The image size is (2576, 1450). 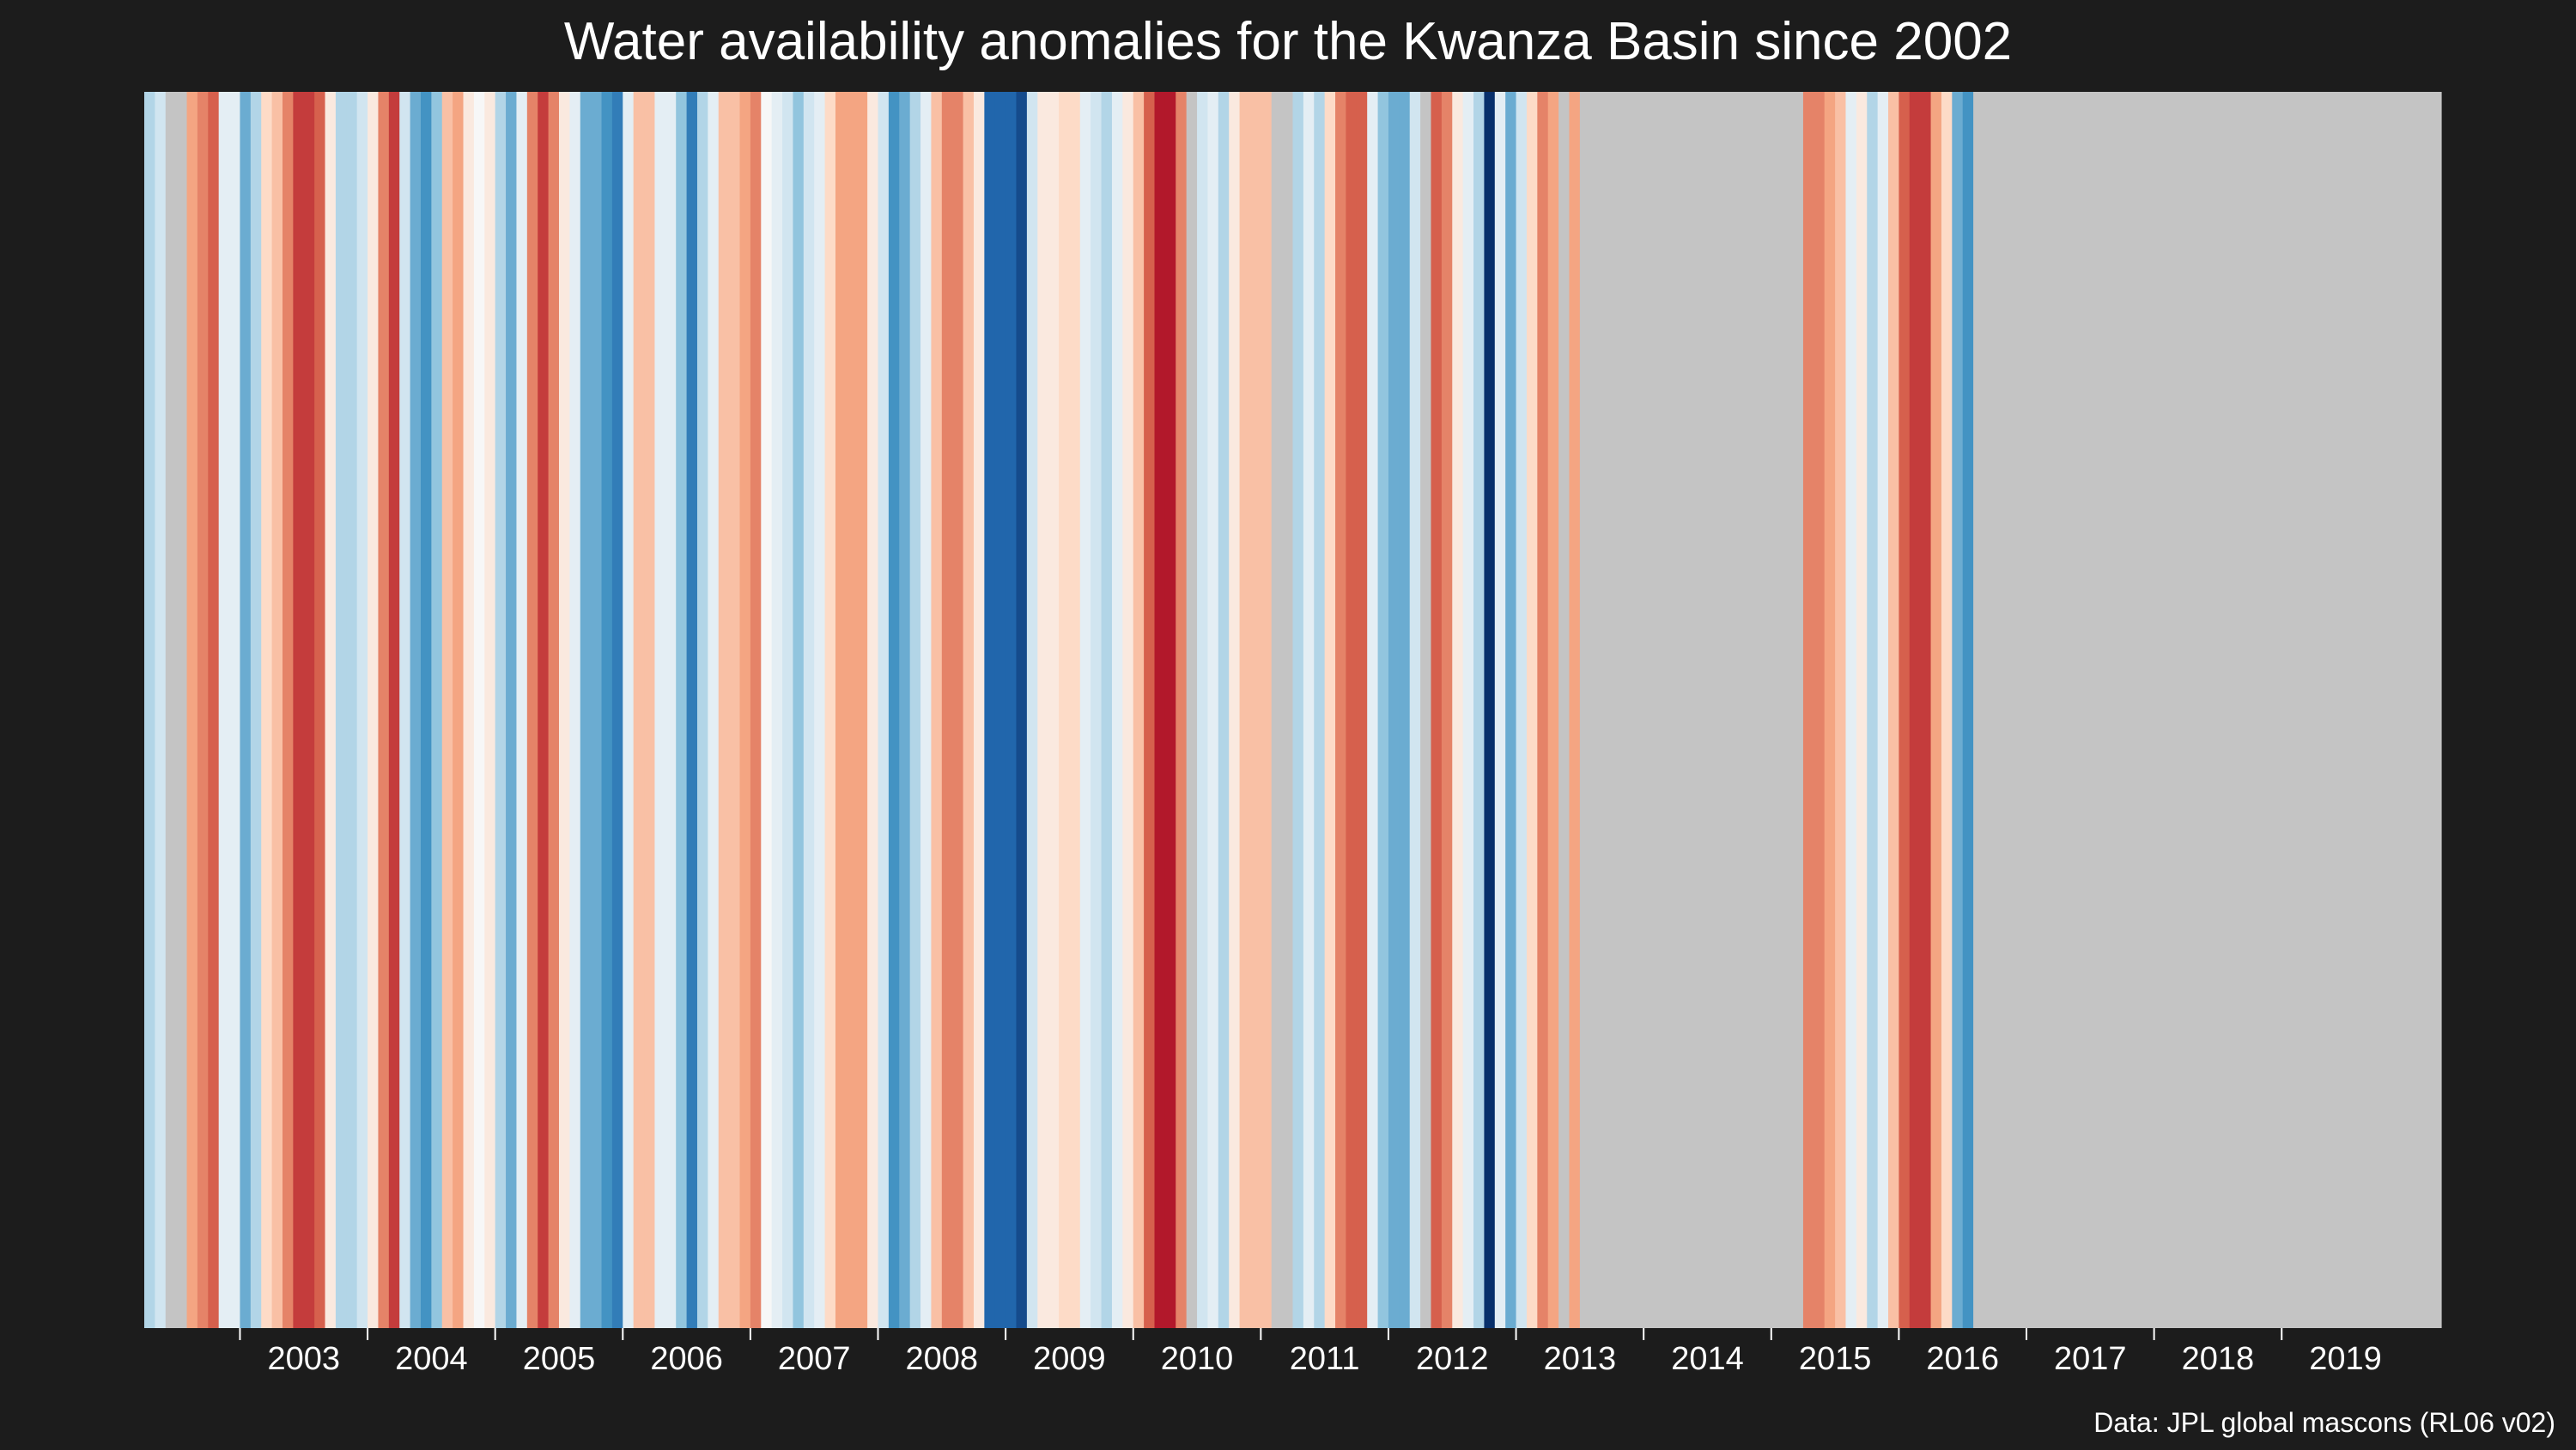 What do you see at coordinates (2324, 1423) in the screenshot?
I see `data-source-caption: Data: JPL global mascons (RL06 v02)` at bounding box center [2324, 1423].